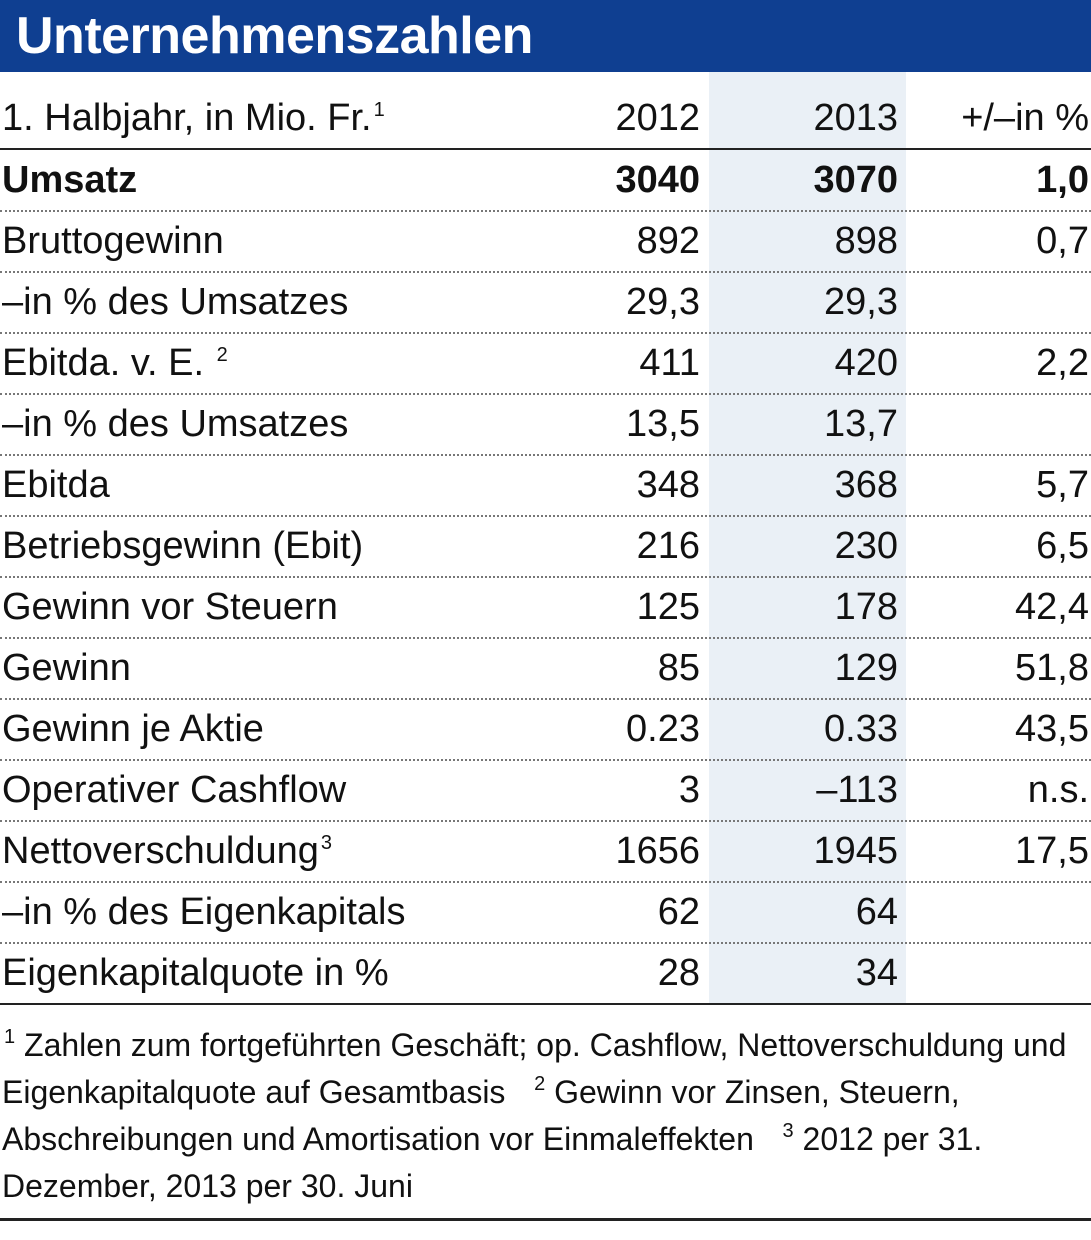 Image resolution: width=1091 pixels, height=1240 pixels. What do you see at coordinates (187, 118) in the screenshot?
I see `header-label-text: 1. Halbjahr, in Mio. Fr.` at bounding box center [187, 118].